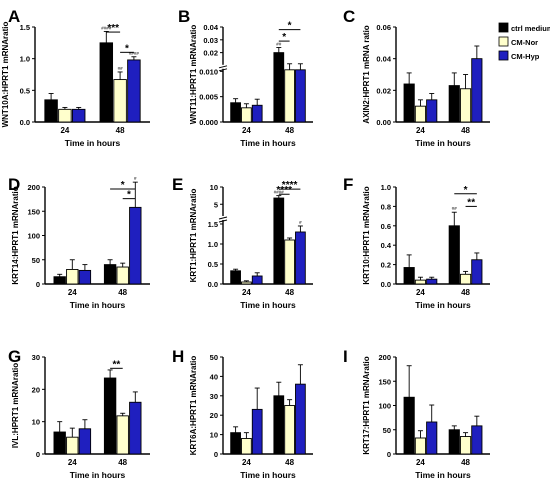 The height and width of the screenshot is (482, 550). I want to click on y-tick-label: 0.03, so click(210, 40).